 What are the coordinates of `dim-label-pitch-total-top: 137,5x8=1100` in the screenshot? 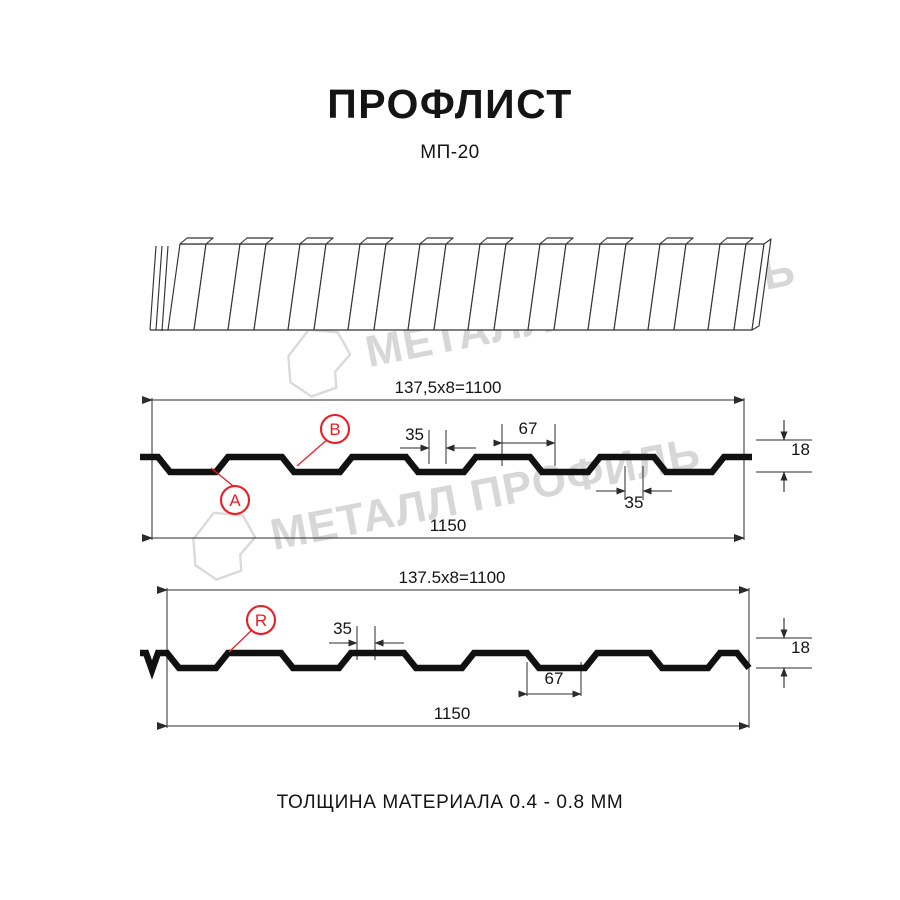 It's located at (448, 387).